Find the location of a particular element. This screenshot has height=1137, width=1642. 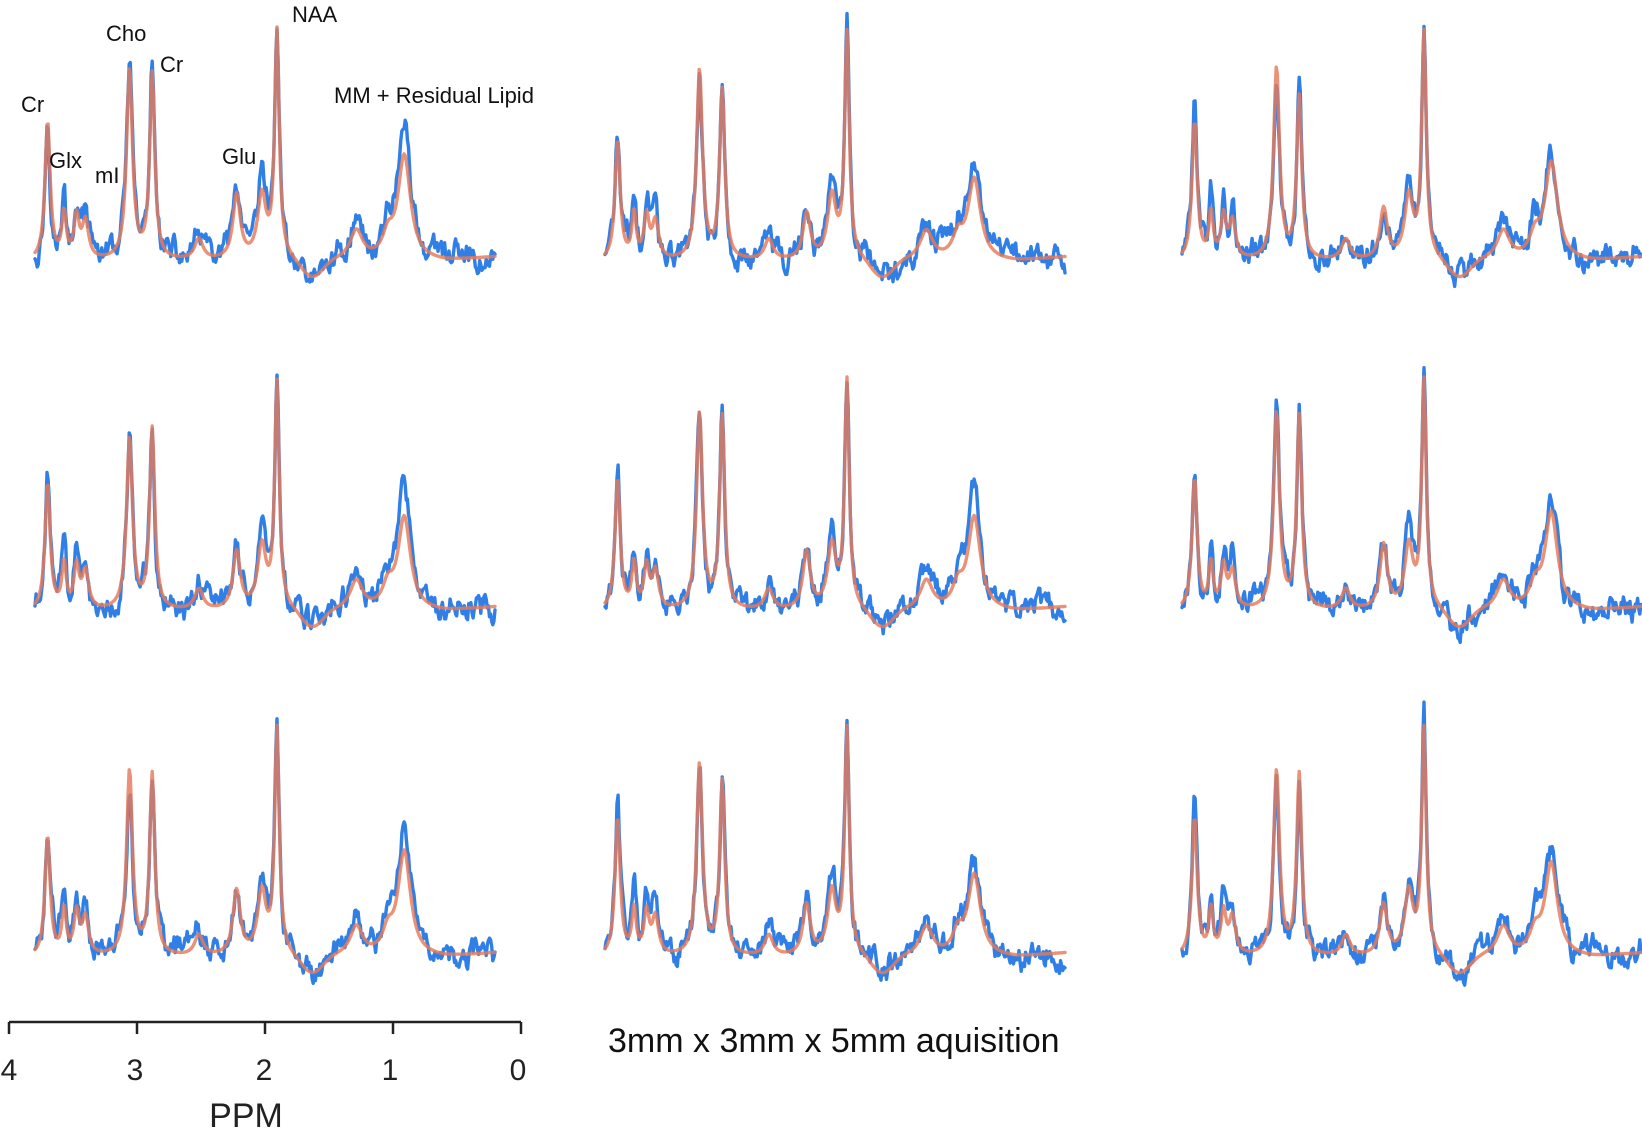

x-tick-label-0: 0 is located at coordinates (518, 1070).